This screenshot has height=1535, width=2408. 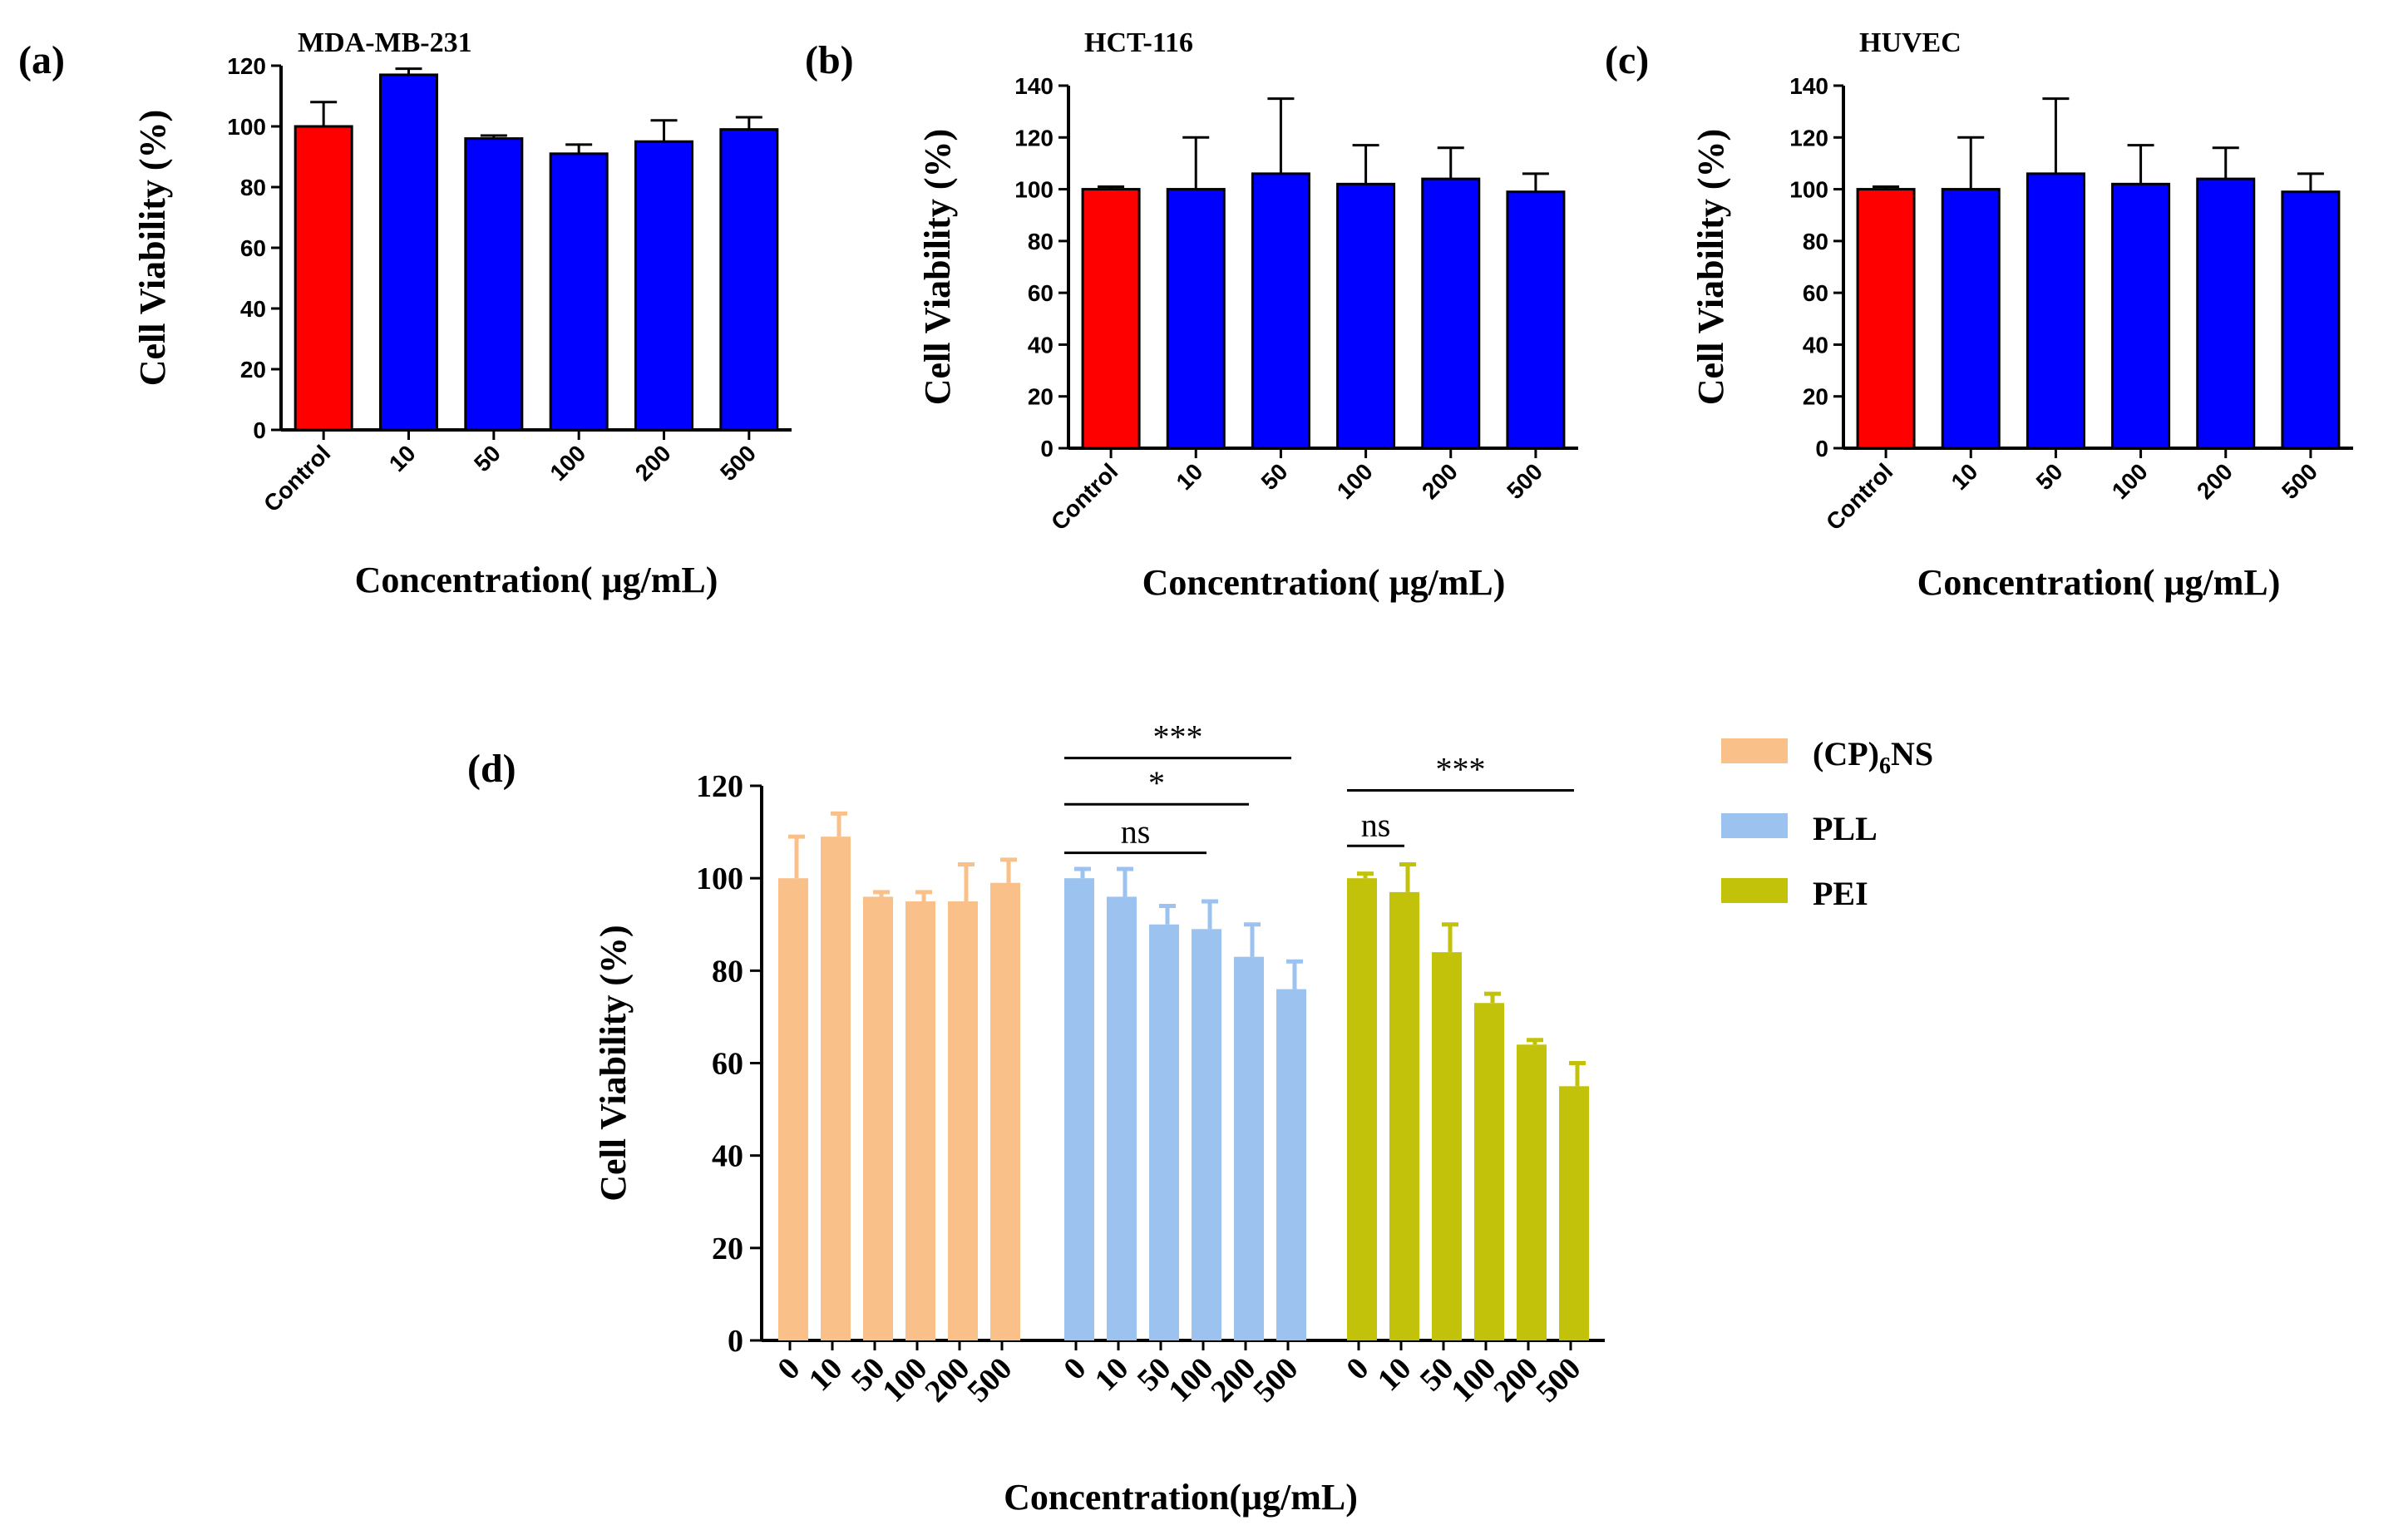 What do you see at coordinates (1912, 753) in the screenshot?
I see `legend-label-tail: NS` at bounding box center [1912, 753].